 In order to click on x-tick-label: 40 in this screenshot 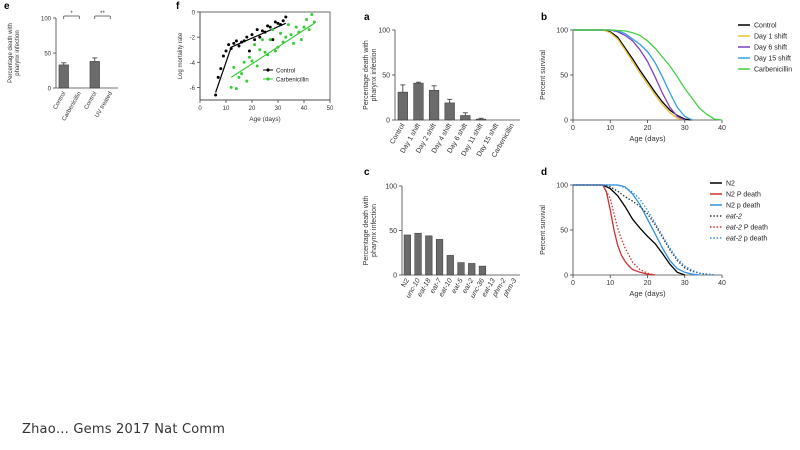, I will do `click(722, 128)`.